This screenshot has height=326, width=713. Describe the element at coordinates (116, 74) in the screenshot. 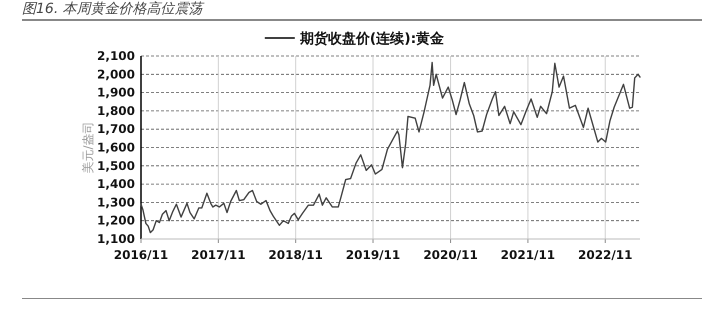

I see `y-tick-label: 2,000` at that location.